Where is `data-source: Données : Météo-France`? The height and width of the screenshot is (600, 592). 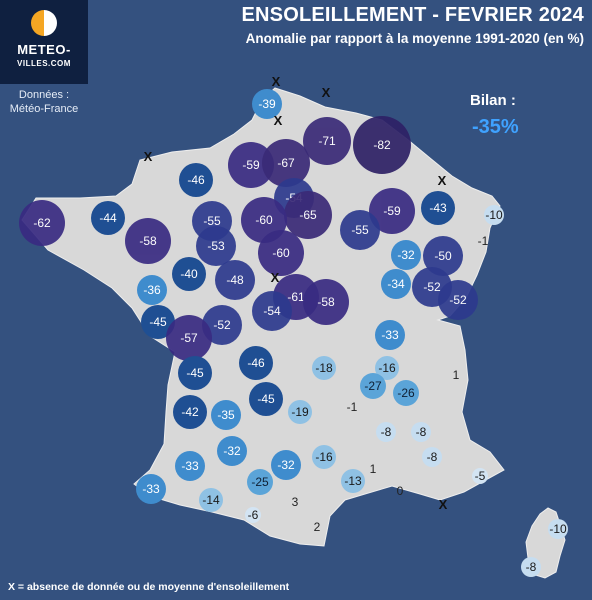 data-source: Données : Météo-France is located at coordinates (44, 102).